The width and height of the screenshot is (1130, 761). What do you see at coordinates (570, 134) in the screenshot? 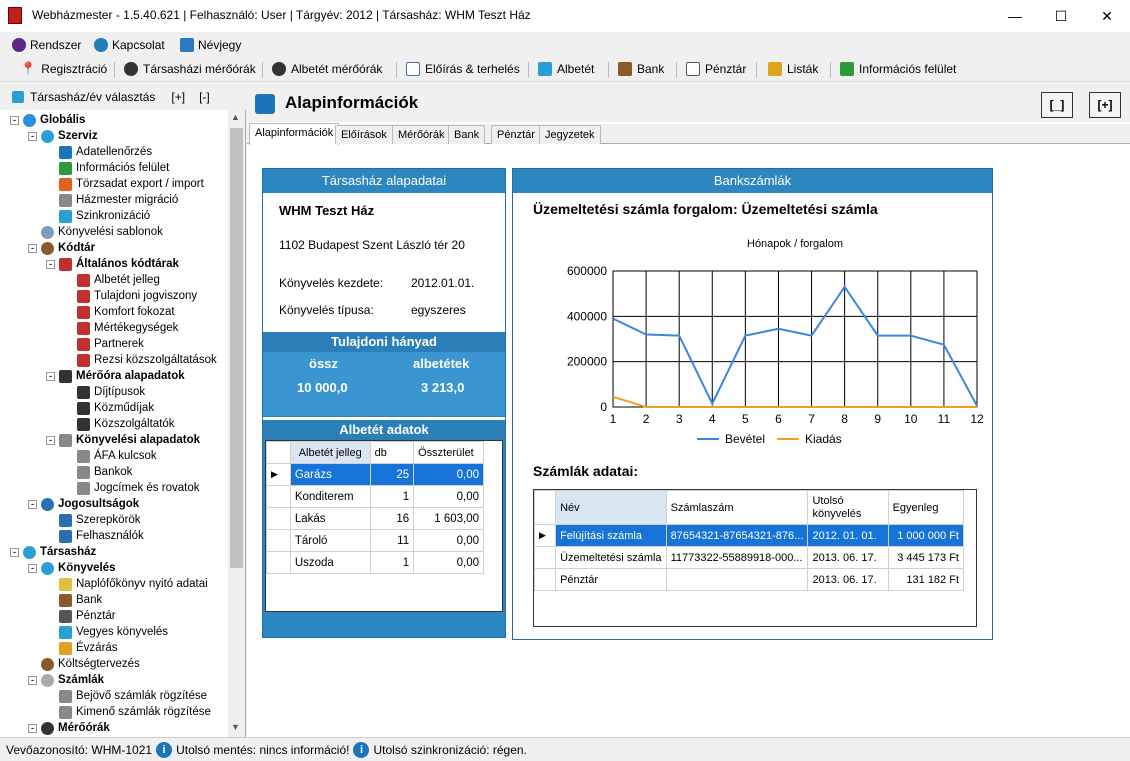
I see `tab-notes: Jegyzetek` at bounding box center [570, 134].